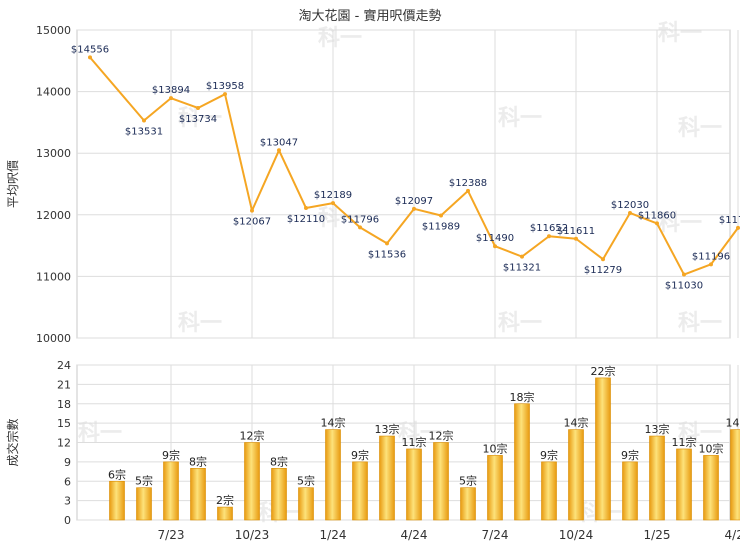  What do you see at coordinates (603, 371) in the screenshot?
I see `volume-data-label: 22宗` at bounding box center [603, 371].